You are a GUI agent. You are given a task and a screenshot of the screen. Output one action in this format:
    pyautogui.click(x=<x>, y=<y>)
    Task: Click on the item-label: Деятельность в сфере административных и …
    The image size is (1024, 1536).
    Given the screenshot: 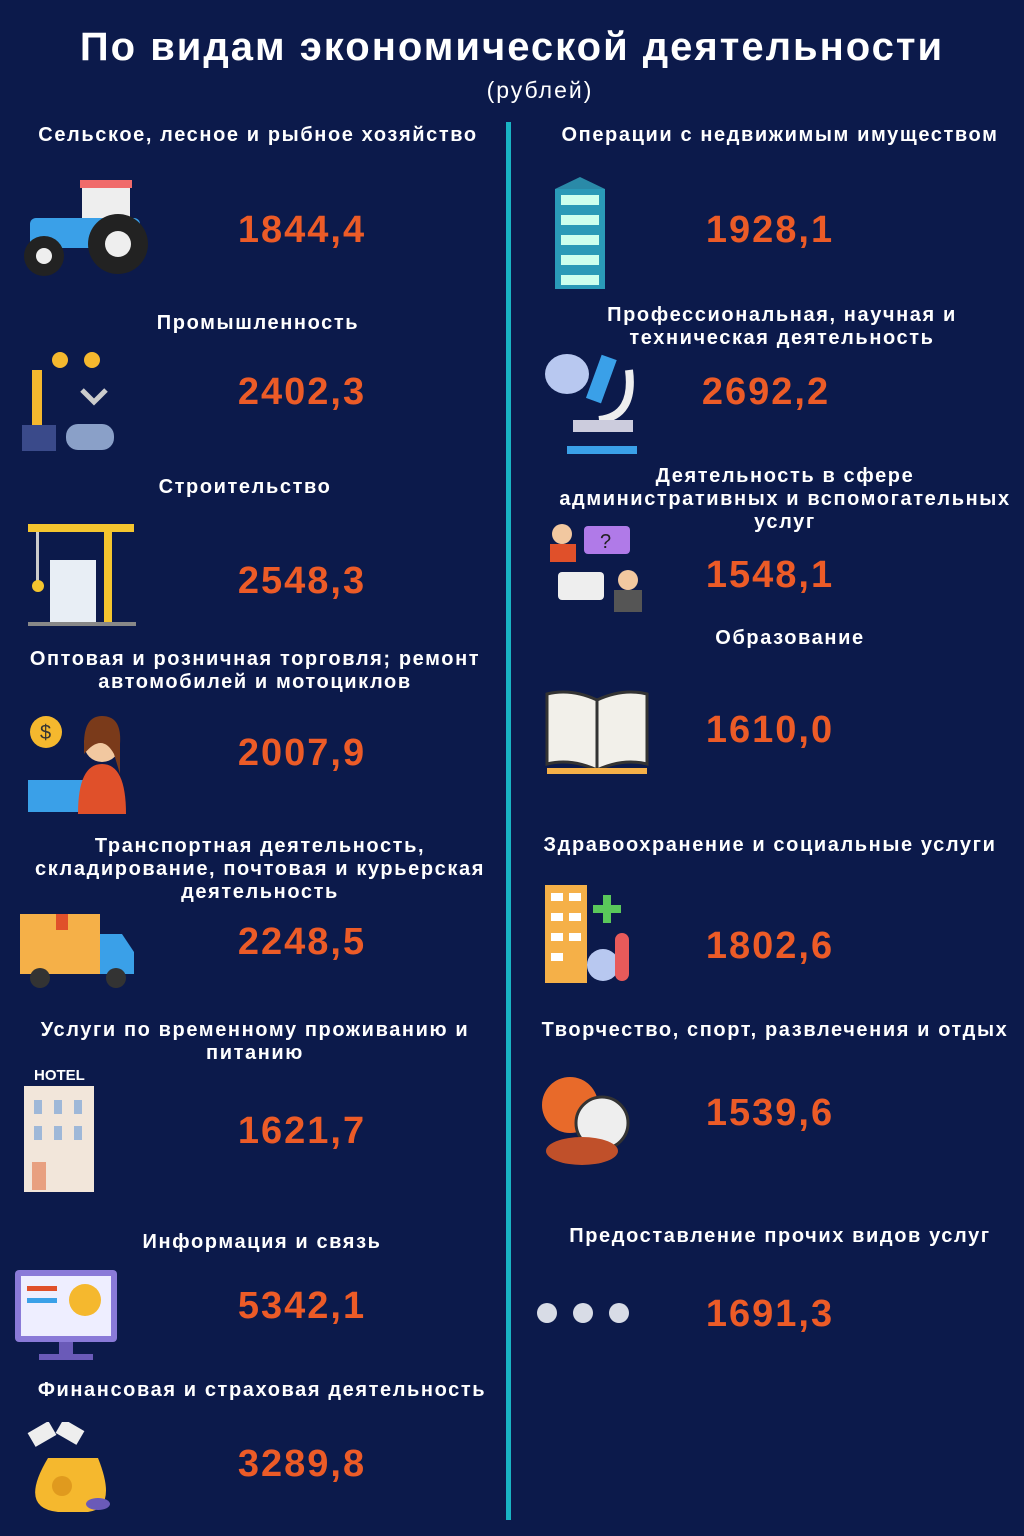 What is the action you would take?
    pyautogui.click(x=785, y=499)
    